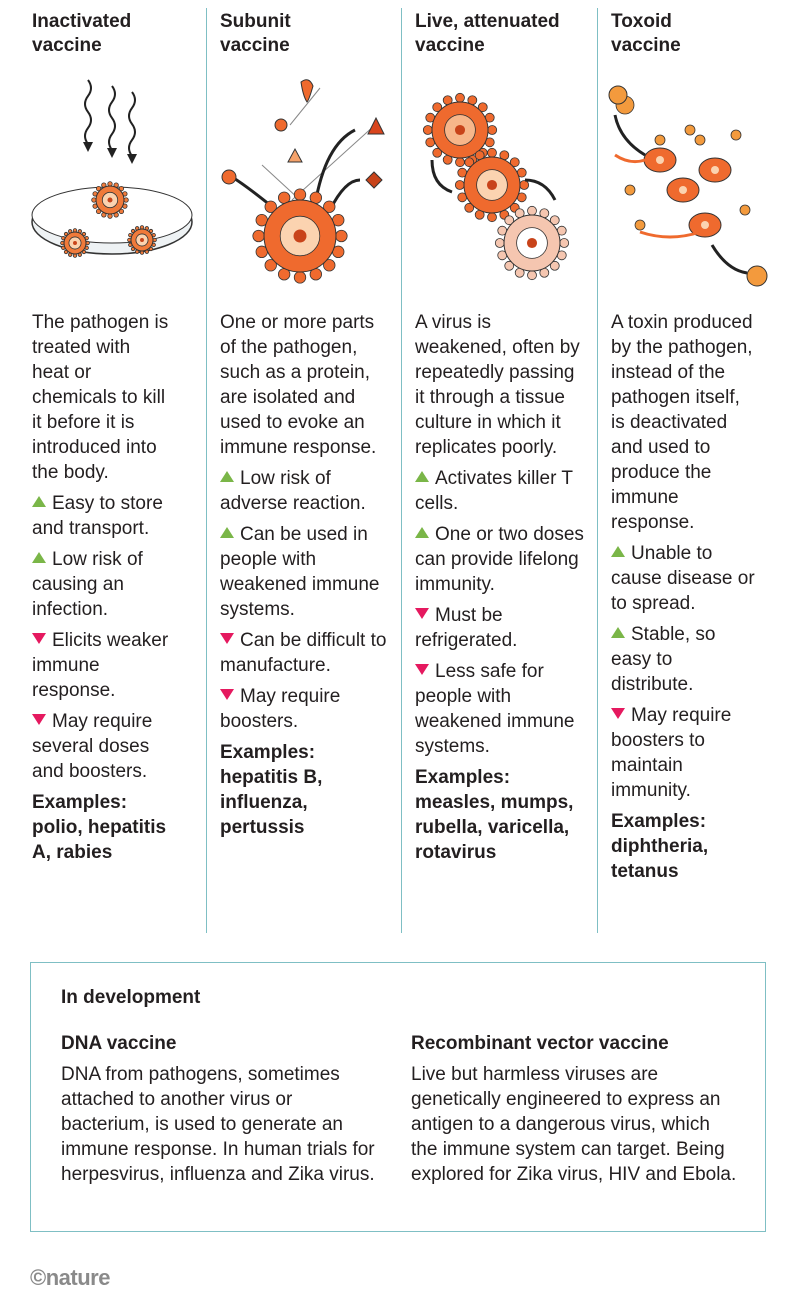 This screenshot has width=800, height=1315. What do you see at coordinates (99, 840) in the screenshot?
I see `examples-text: polio, hepatitis A, rabies` at bounding box center [99, 840].